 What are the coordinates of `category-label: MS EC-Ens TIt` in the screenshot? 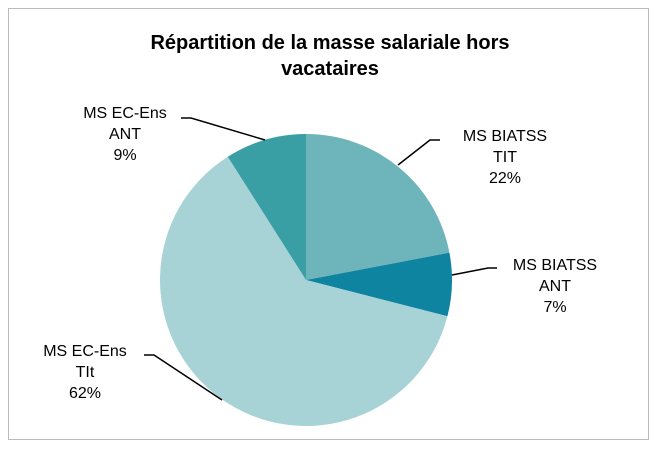 It's located at (85, 362).